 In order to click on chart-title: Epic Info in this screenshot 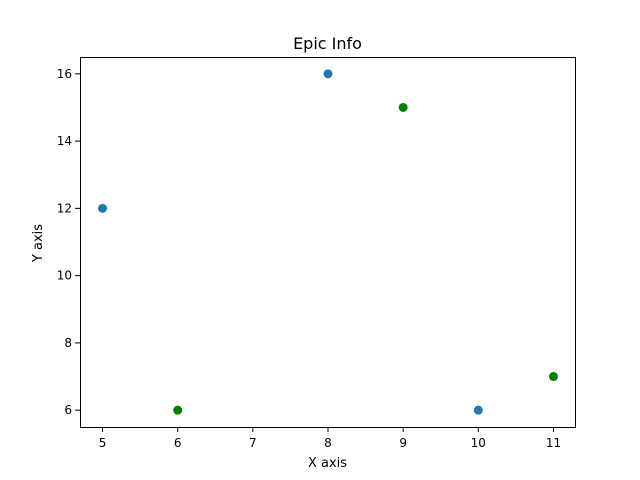, I will do `click(327, 43)`.